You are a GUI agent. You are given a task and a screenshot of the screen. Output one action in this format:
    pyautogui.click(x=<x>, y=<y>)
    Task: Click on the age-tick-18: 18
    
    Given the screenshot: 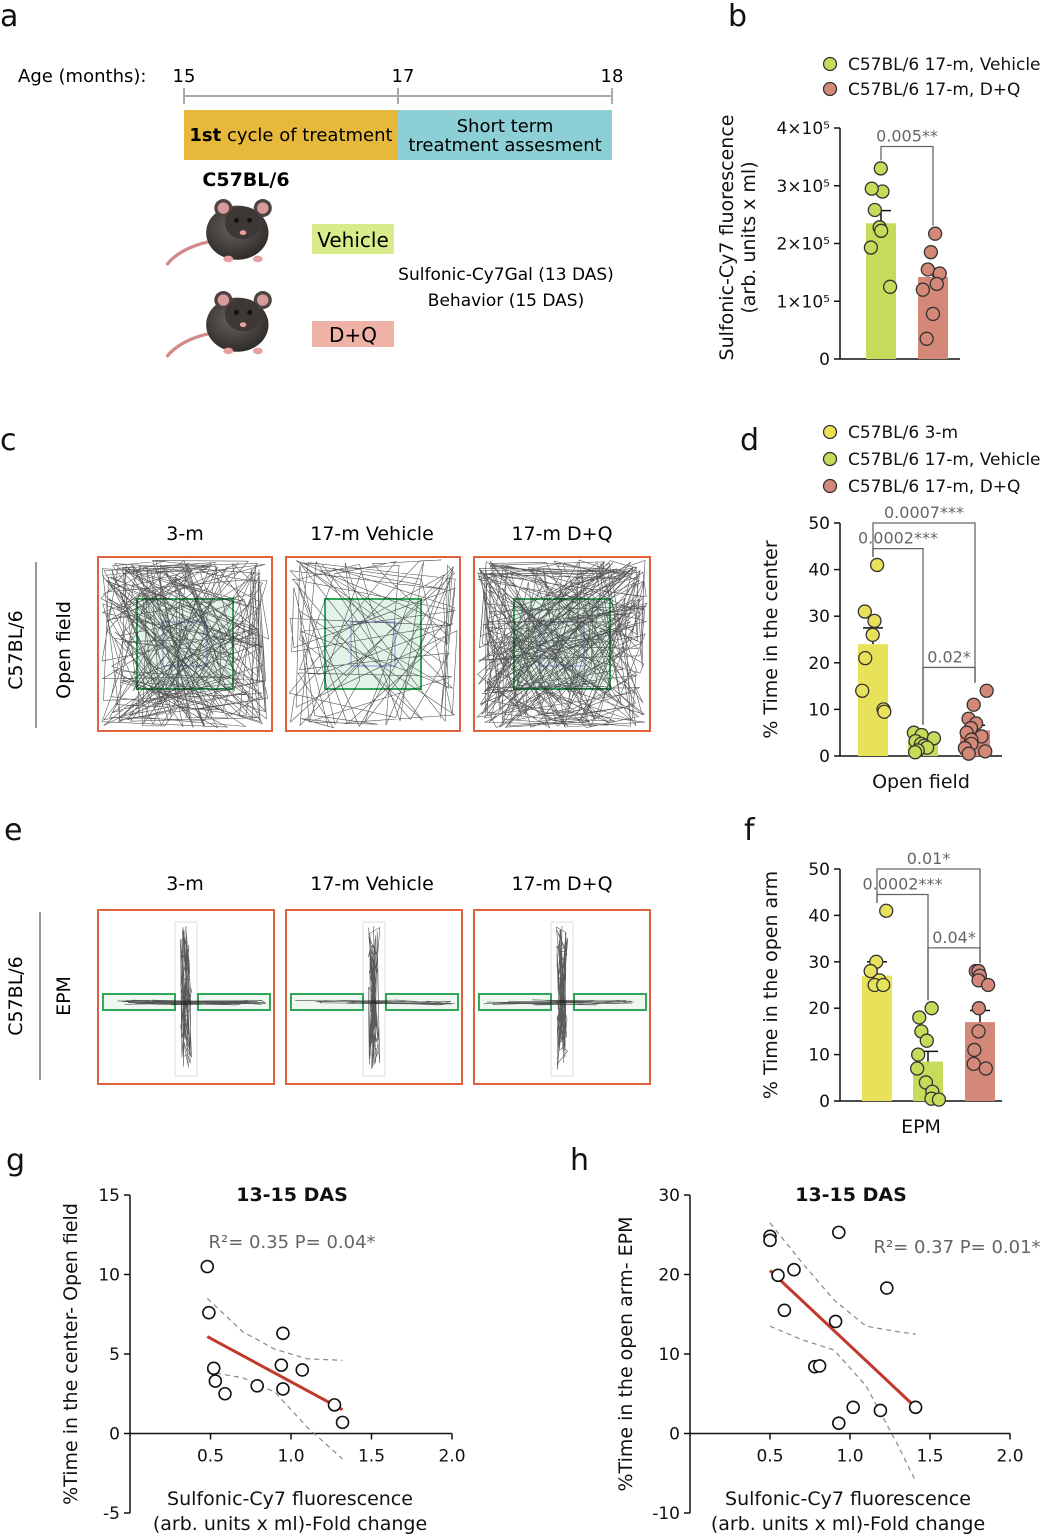 What is the action you would take?
    pyautogui.click(x=612, y=76)
    